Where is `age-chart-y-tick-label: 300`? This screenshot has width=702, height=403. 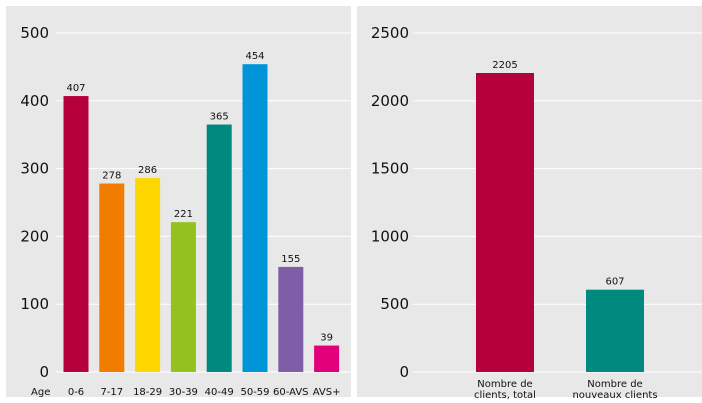
age-chart-y-tick-label: 300 is located at coordinates (34, 169).